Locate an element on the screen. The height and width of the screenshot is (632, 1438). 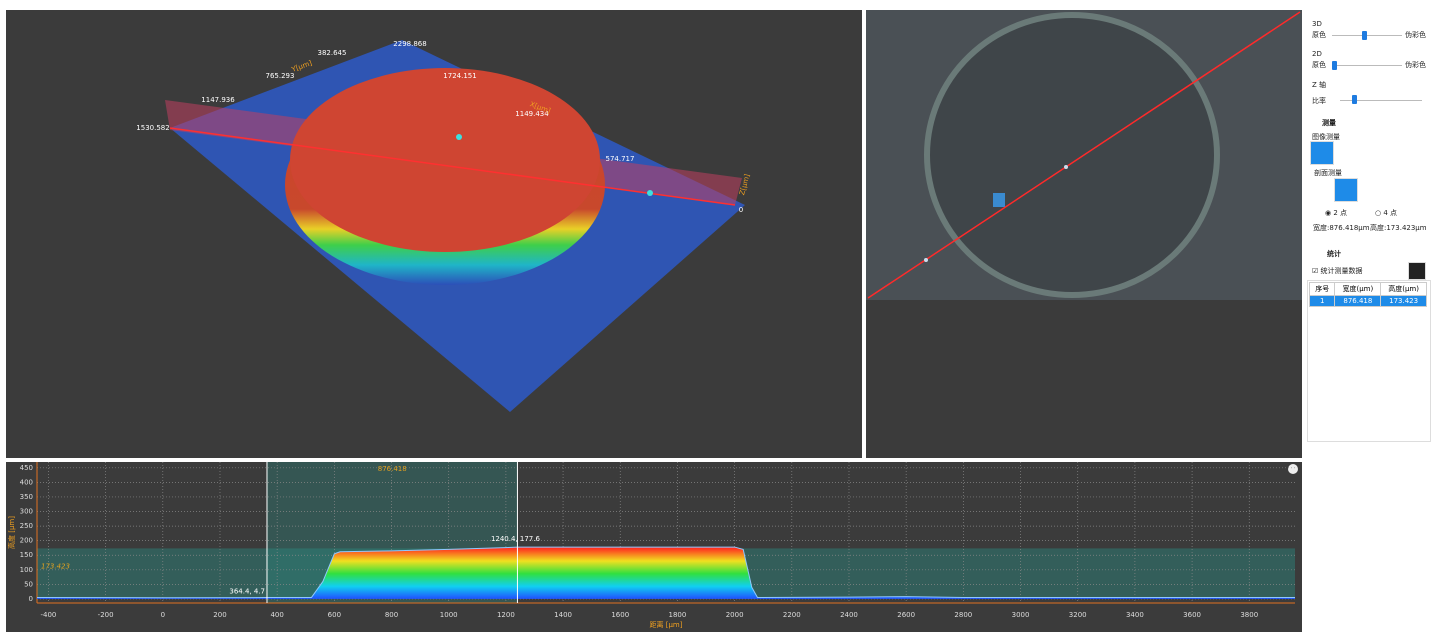
y-tick-label: 0 is located at coordinates (31, 599).